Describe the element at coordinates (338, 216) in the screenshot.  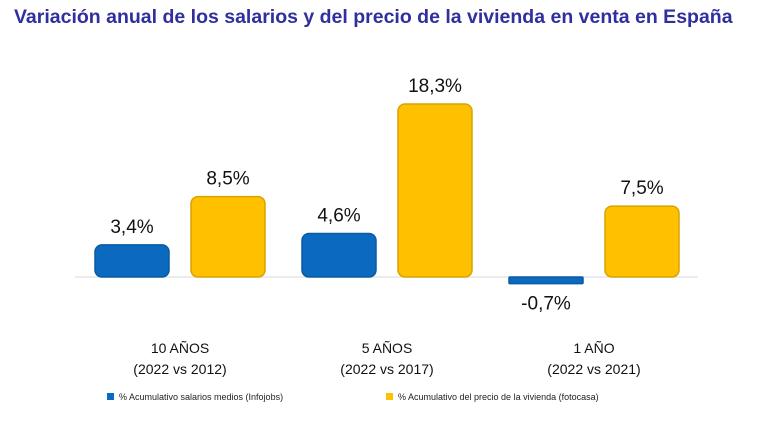
I see `data-label: 4,6%` at that location.